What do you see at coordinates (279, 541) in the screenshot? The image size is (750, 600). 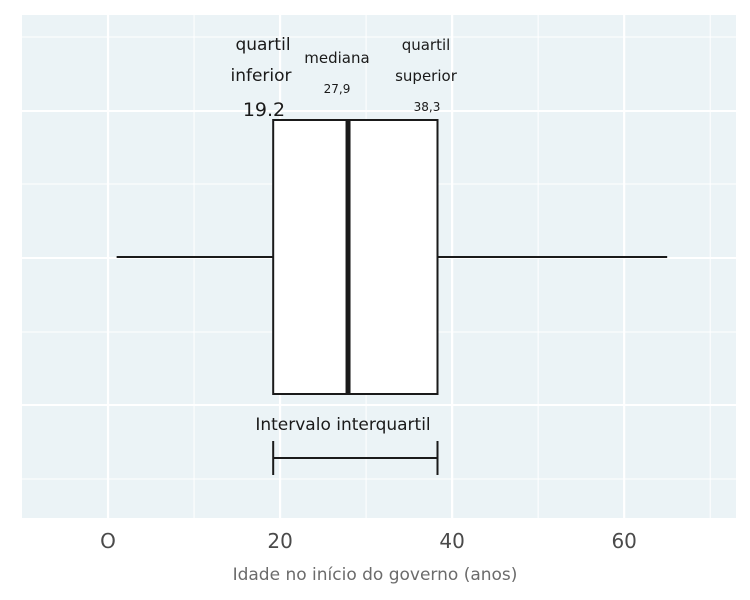 I see `x-tick-label: 20` at bounding box center [279, 541].